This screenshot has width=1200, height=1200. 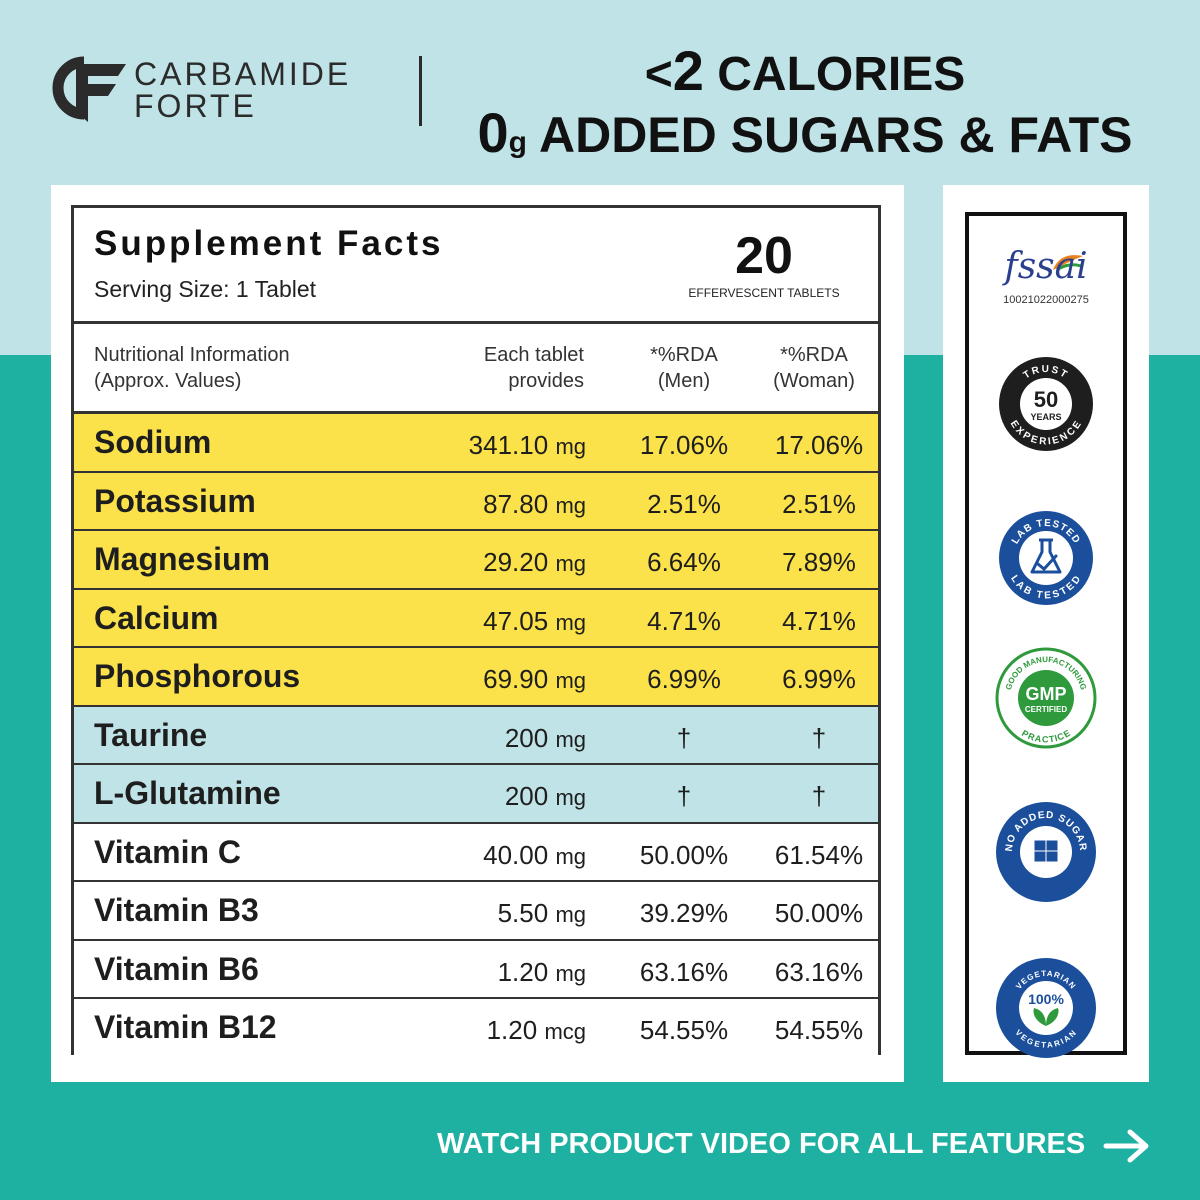 What do you see at coordinates (197, 676) in the screenshot?
I see `nutrient-name: Phosphorous` at bounding box center [197, 676].